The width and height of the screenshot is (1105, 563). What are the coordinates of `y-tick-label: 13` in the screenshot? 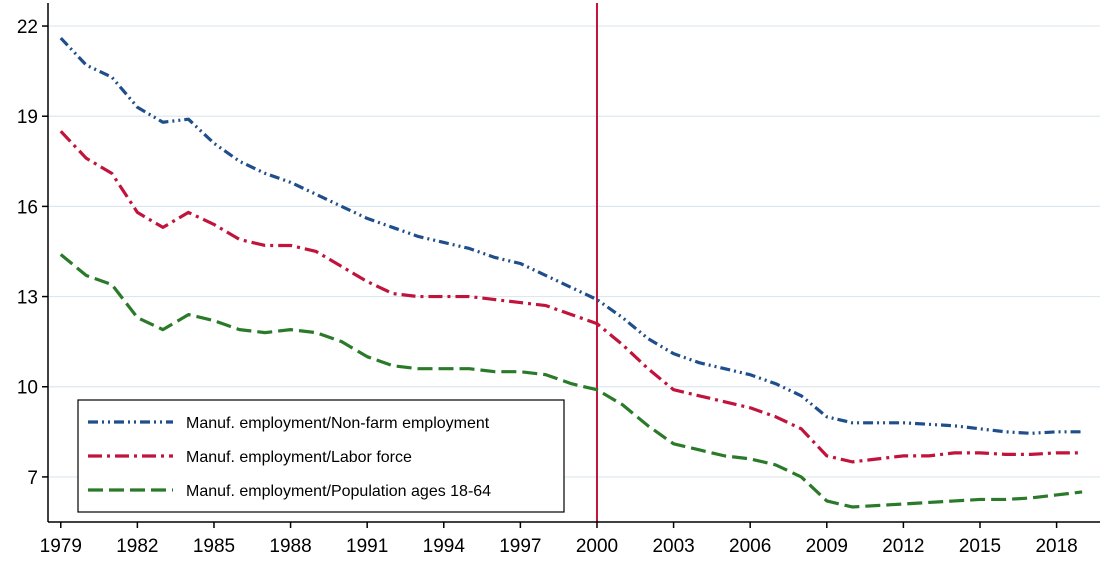 It's located at (27, 298).